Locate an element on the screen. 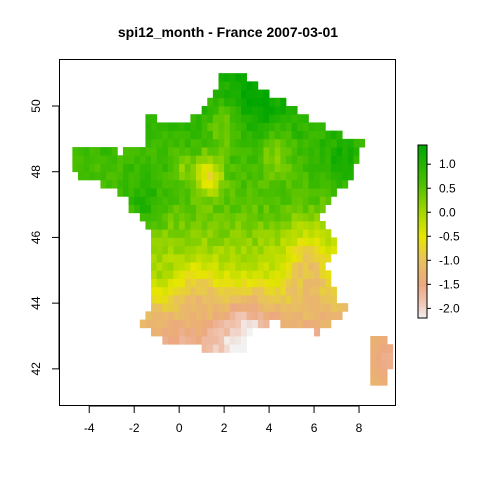 The width and height of the screenshot is (480, 480). y-tick-label: 44 is located at coordinates (36, 303).